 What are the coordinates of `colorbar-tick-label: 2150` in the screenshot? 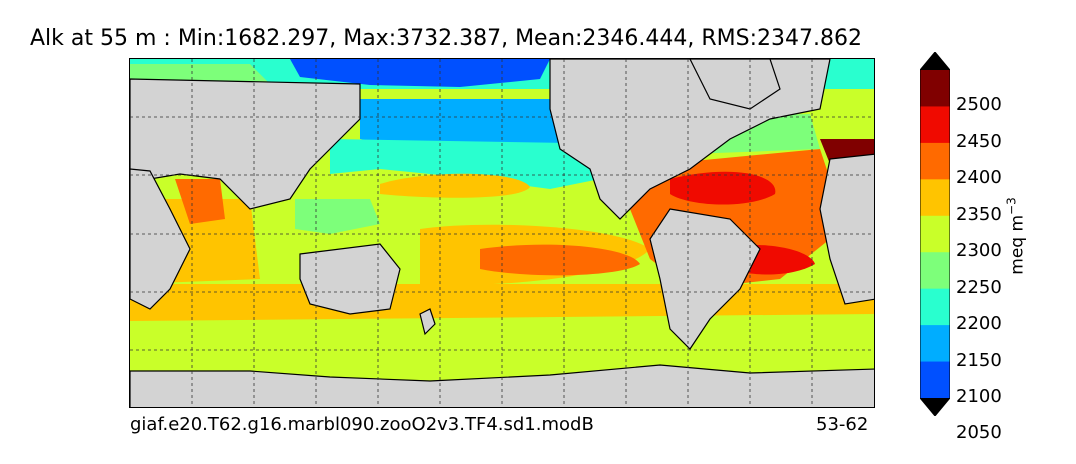 It's located at (979, 360).